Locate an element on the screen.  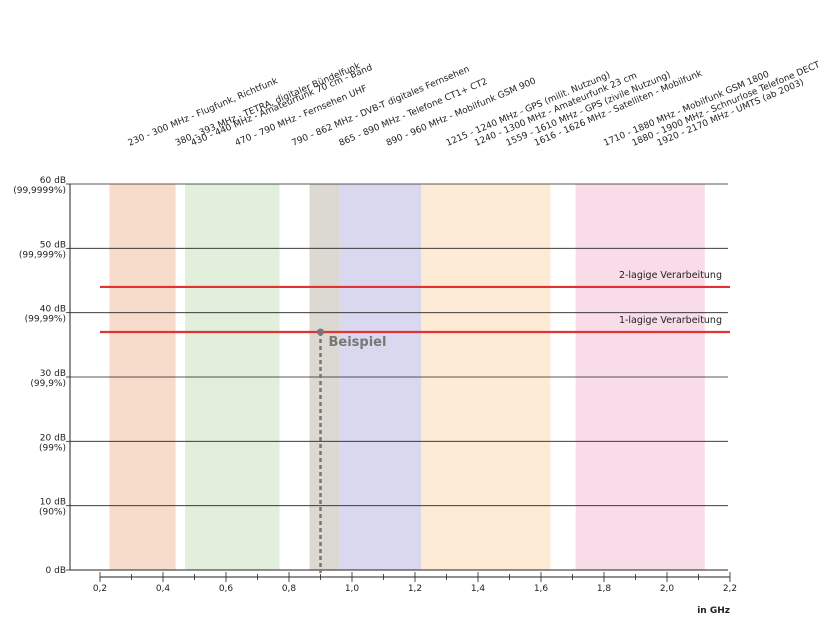
example-label: Beispiel is located at coordinates (358, 342).